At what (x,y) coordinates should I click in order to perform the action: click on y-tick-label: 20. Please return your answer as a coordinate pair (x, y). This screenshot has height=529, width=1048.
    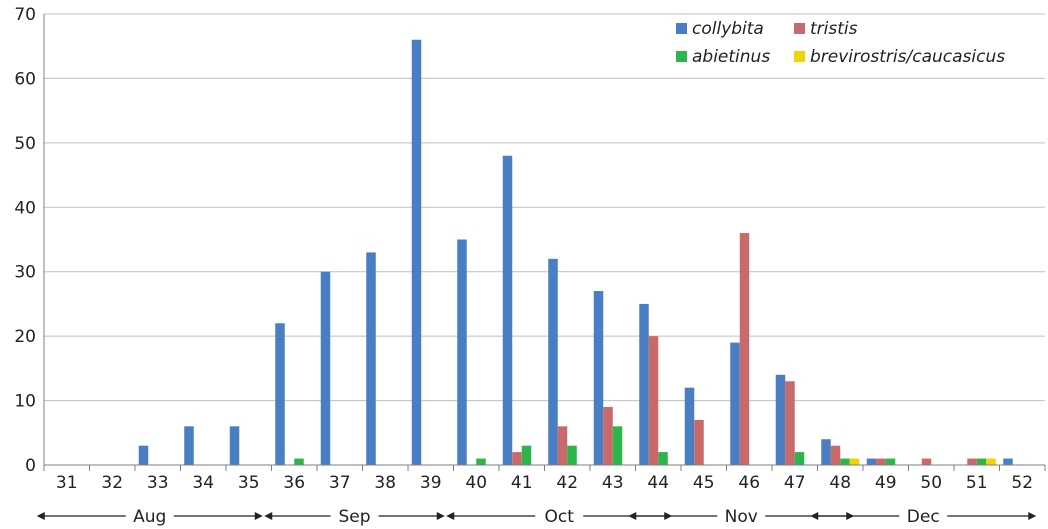
    Looking at the image, I should click on (25, 337).